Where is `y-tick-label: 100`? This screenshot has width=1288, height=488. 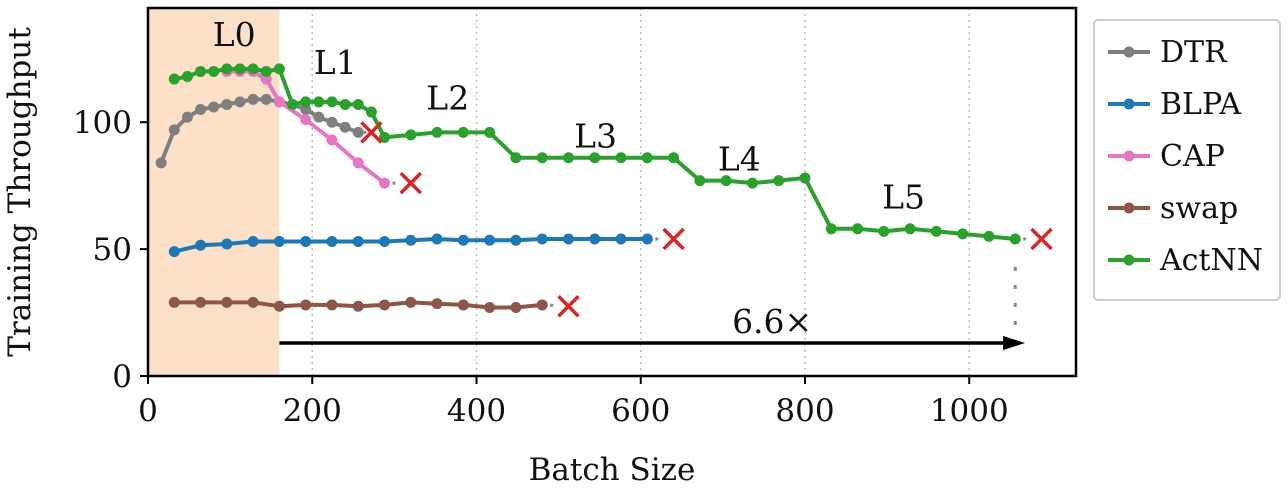
y-tick-label: 100 is located at coordinates (102, 123).